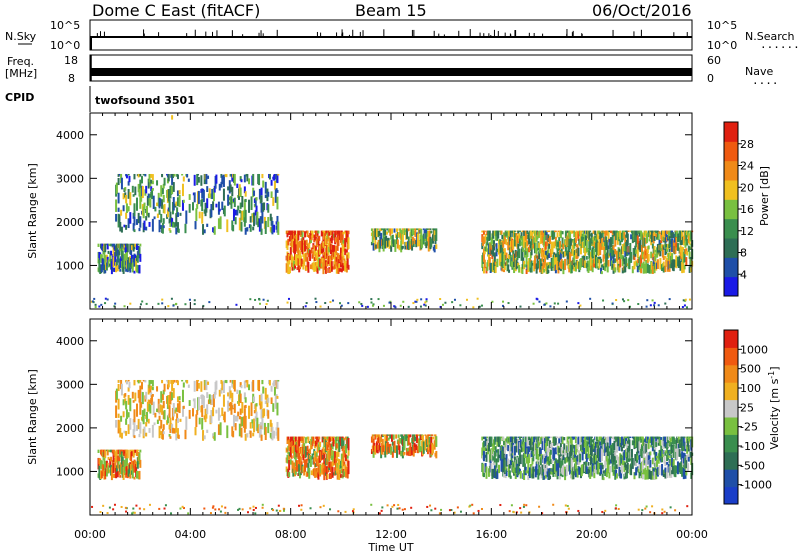 This screenshot has height=554, width=800. What do you see at coordinates (70, 178) in the screenshot?
I see `y-tick-label: 3000` at bounding box center [70, 178].